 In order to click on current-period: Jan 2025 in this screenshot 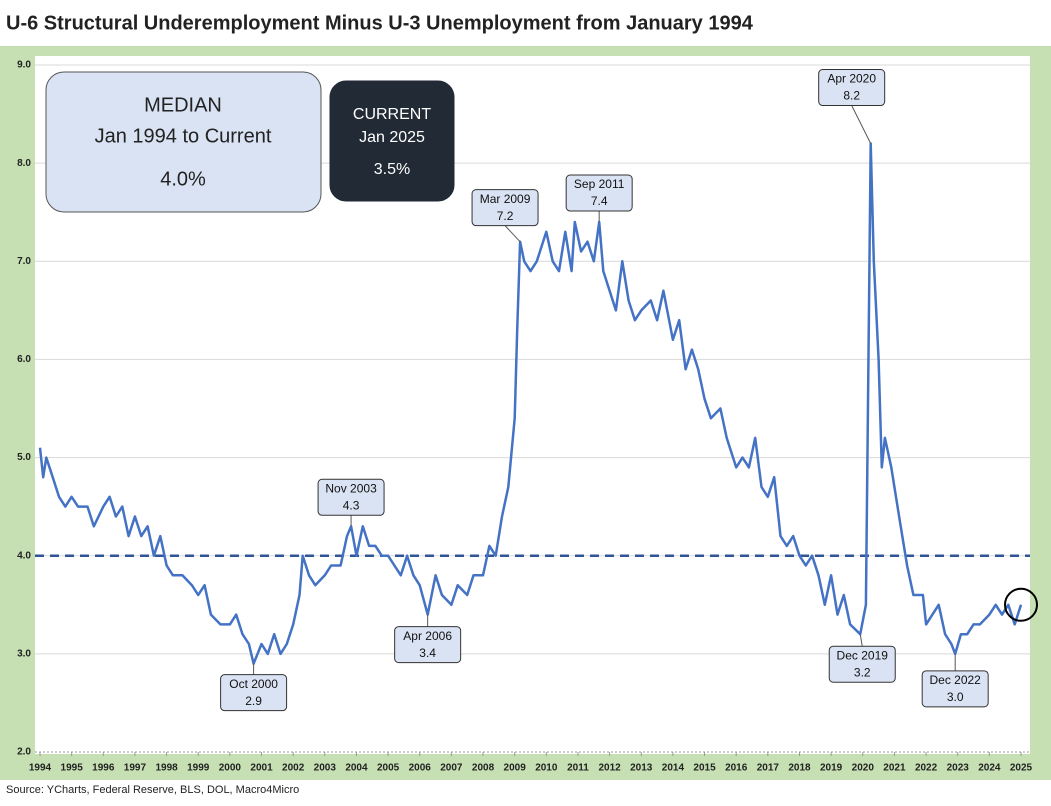, I will do `click(392, 137)`.